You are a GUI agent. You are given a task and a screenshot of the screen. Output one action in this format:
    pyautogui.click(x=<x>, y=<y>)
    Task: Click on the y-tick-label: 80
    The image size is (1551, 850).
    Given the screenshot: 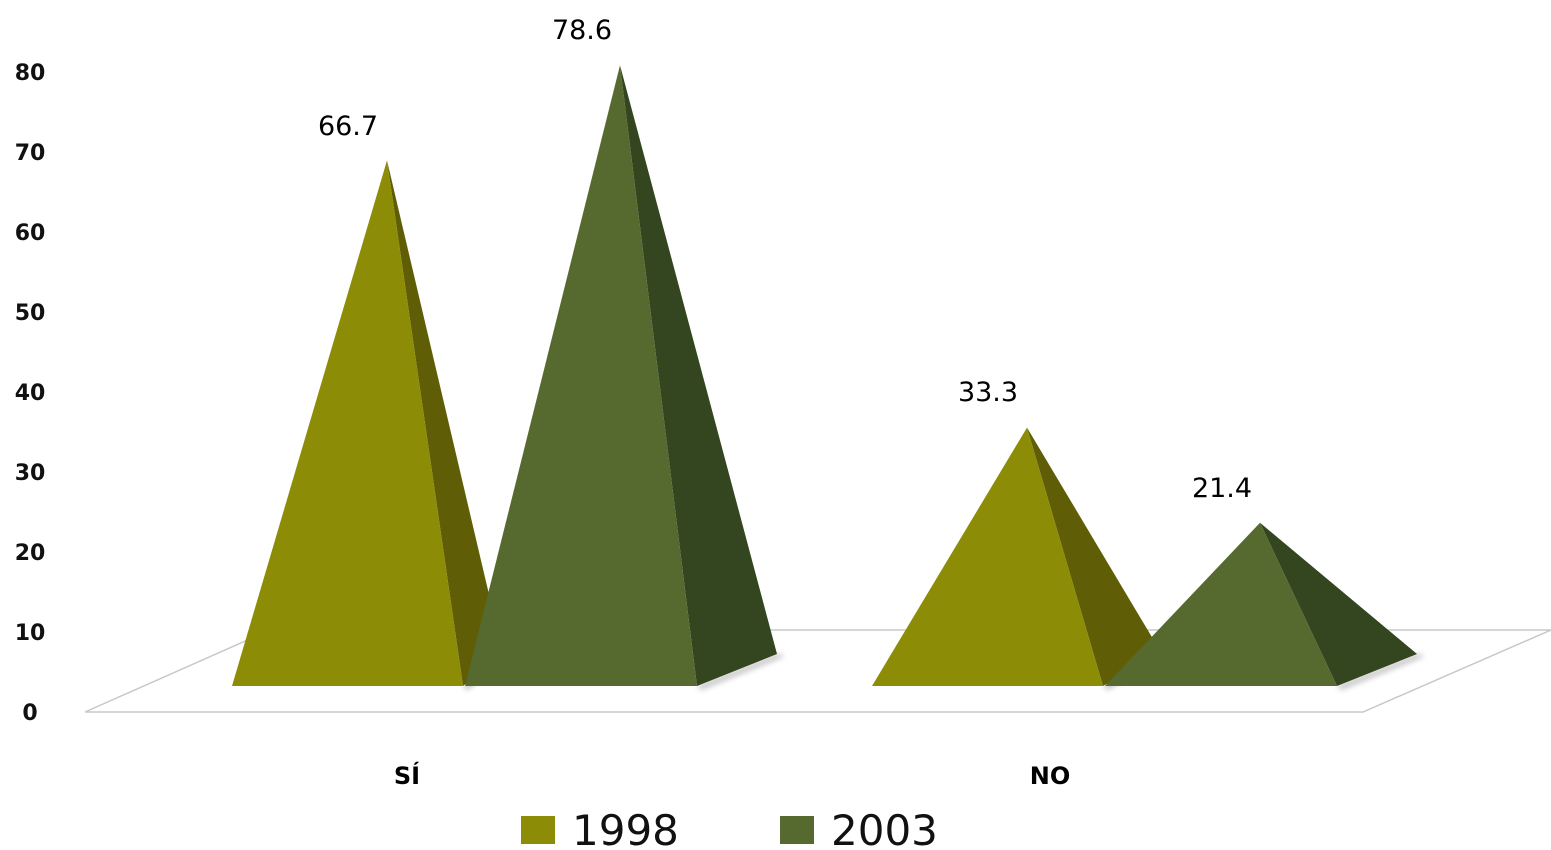 What is the action you would take?
    pyautogui.click(x=30, y=73)
    